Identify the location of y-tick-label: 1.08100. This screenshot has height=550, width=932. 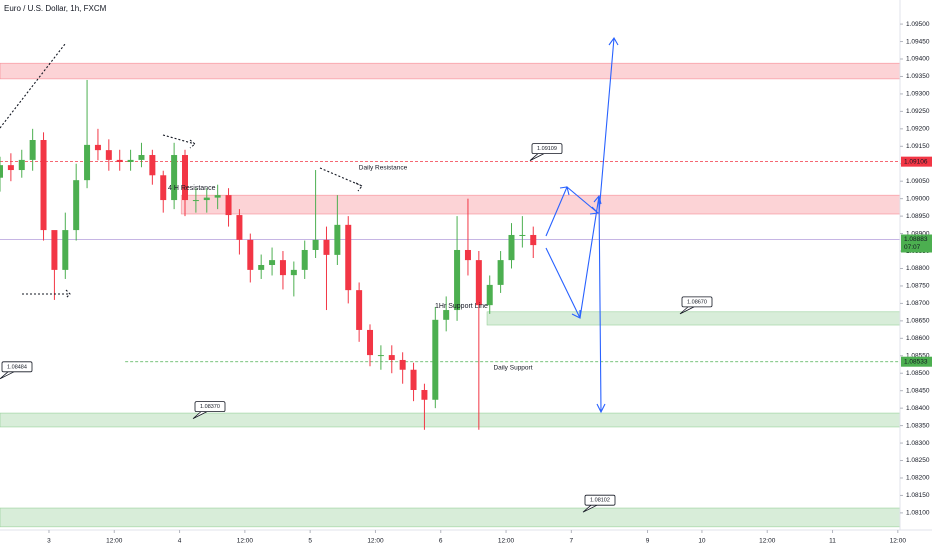
(918, 513).